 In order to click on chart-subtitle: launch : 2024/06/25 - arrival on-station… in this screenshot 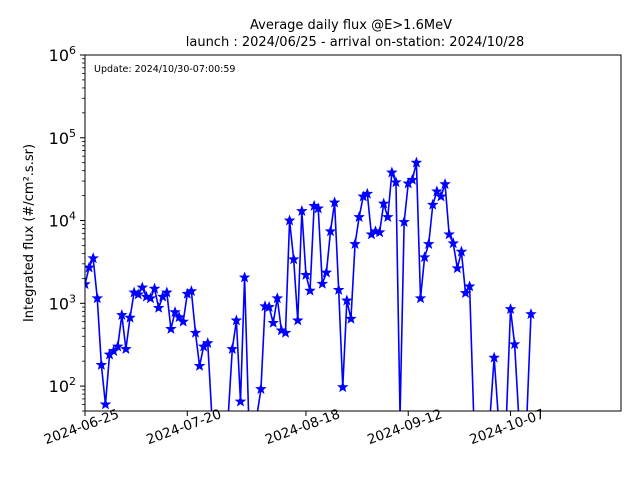, I will do `click(355, 42)`.